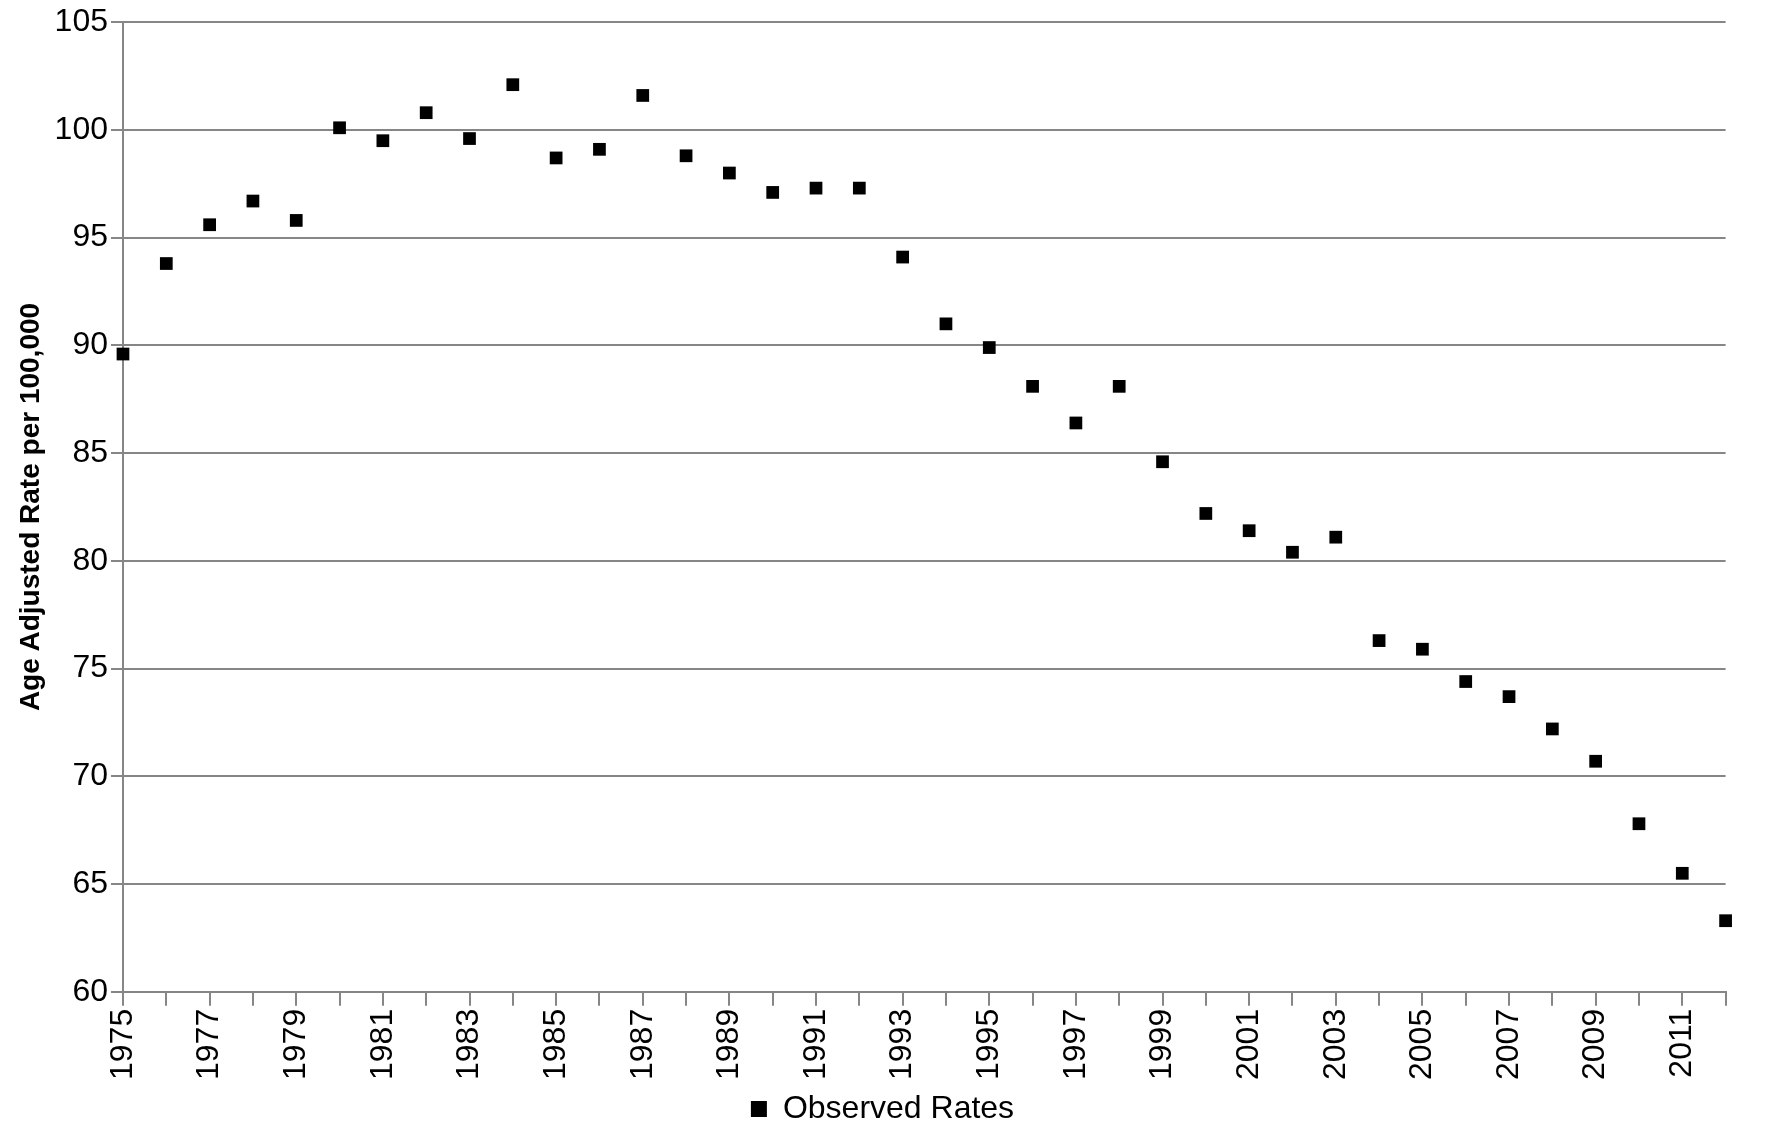  I want to click on x-tick-label: 1985, so click(553, 1044).